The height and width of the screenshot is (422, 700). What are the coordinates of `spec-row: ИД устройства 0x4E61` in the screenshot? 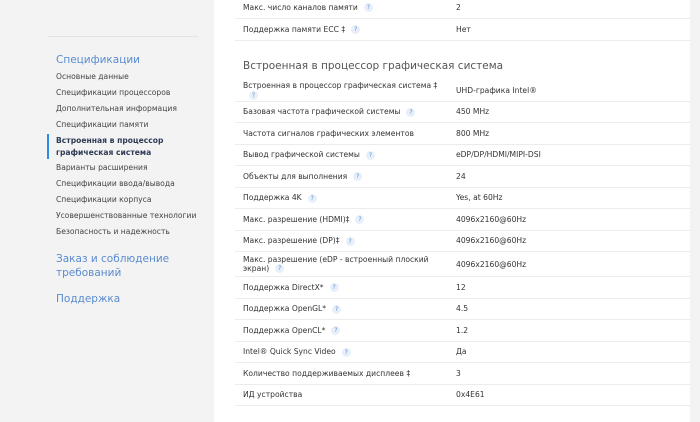 It's located at (462, 395).